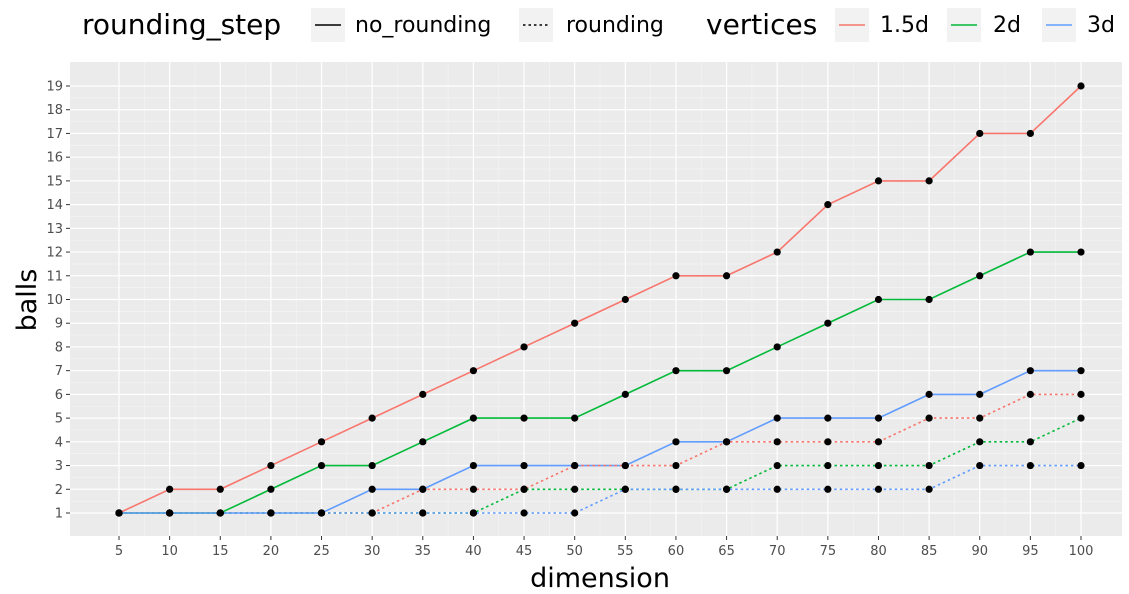  I want to click on y-tick-label: 1, so click(59, 514).